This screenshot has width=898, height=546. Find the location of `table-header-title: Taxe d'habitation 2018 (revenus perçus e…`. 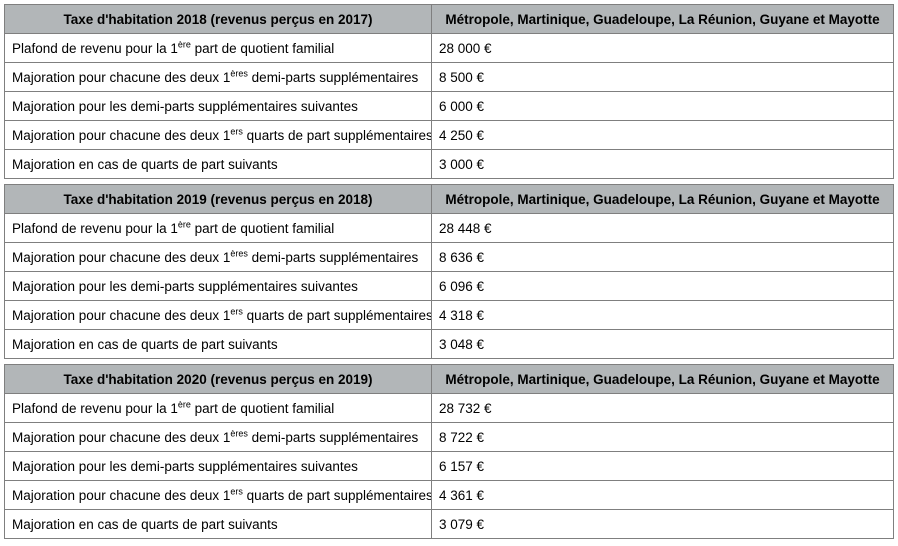

table-header-title: Taxe d'habitation 2018 (revenus perçus e… is located at coordinates (218, 19).